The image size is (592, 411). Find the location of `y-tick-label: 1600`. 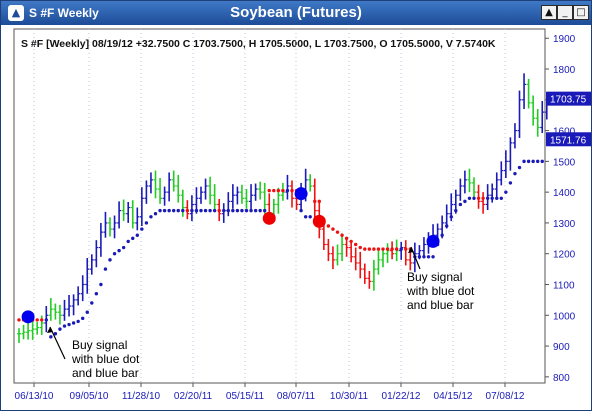

y-tick-label: 1600 is located at coordinates (564, 132).